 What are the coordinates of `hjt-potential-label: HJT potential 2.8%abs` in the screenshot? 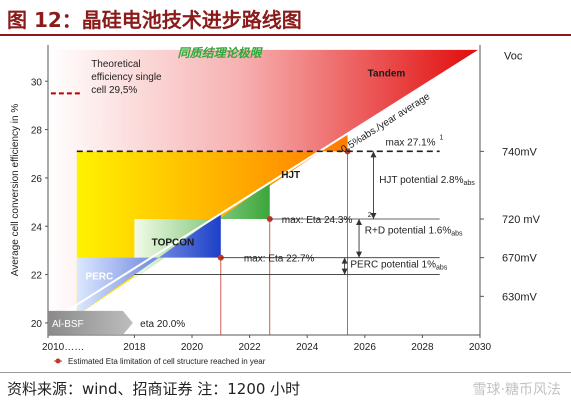 It's located at (427, 181).